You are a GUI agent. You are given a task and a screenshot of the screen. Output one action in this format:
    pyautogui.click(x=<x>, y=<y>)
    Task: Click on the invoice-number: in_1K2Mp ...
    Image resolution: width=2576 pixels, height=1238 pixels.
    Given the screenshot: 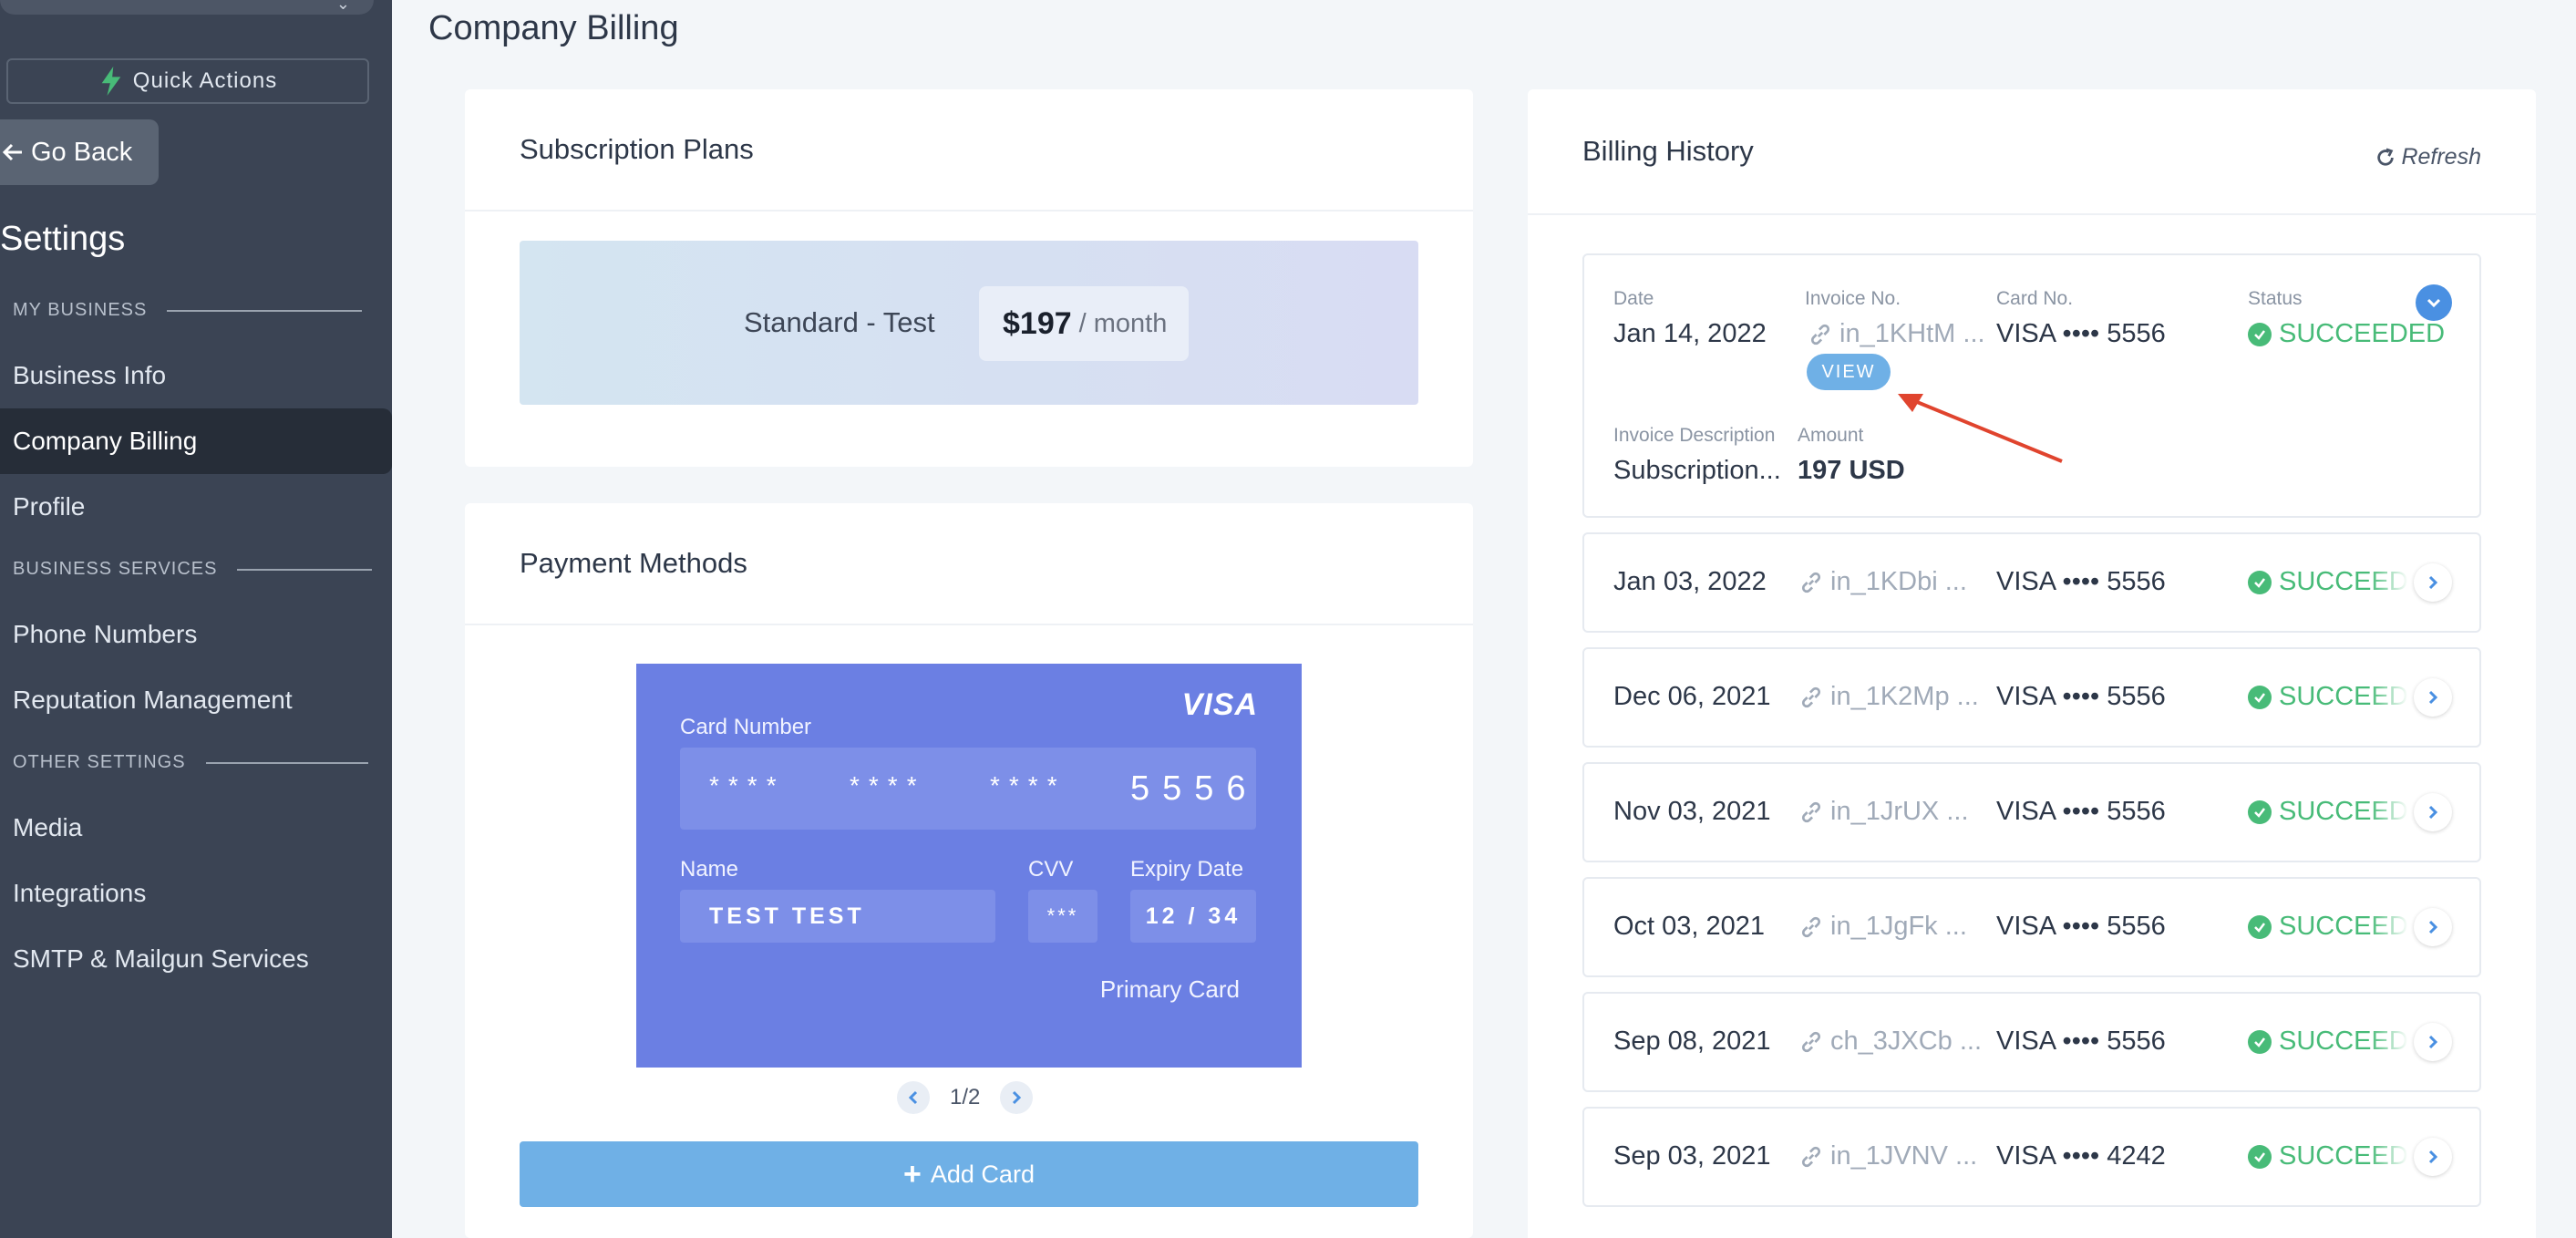 What is the action you would take?
    pyautogui.click(x=1904, y=696)
    